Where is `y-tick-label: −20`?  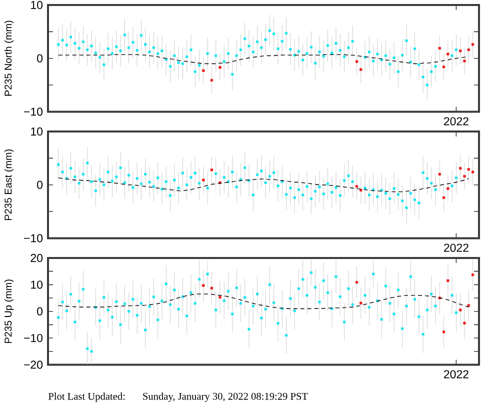
y-tick-label: −20 is located at coordinates (33, 364).